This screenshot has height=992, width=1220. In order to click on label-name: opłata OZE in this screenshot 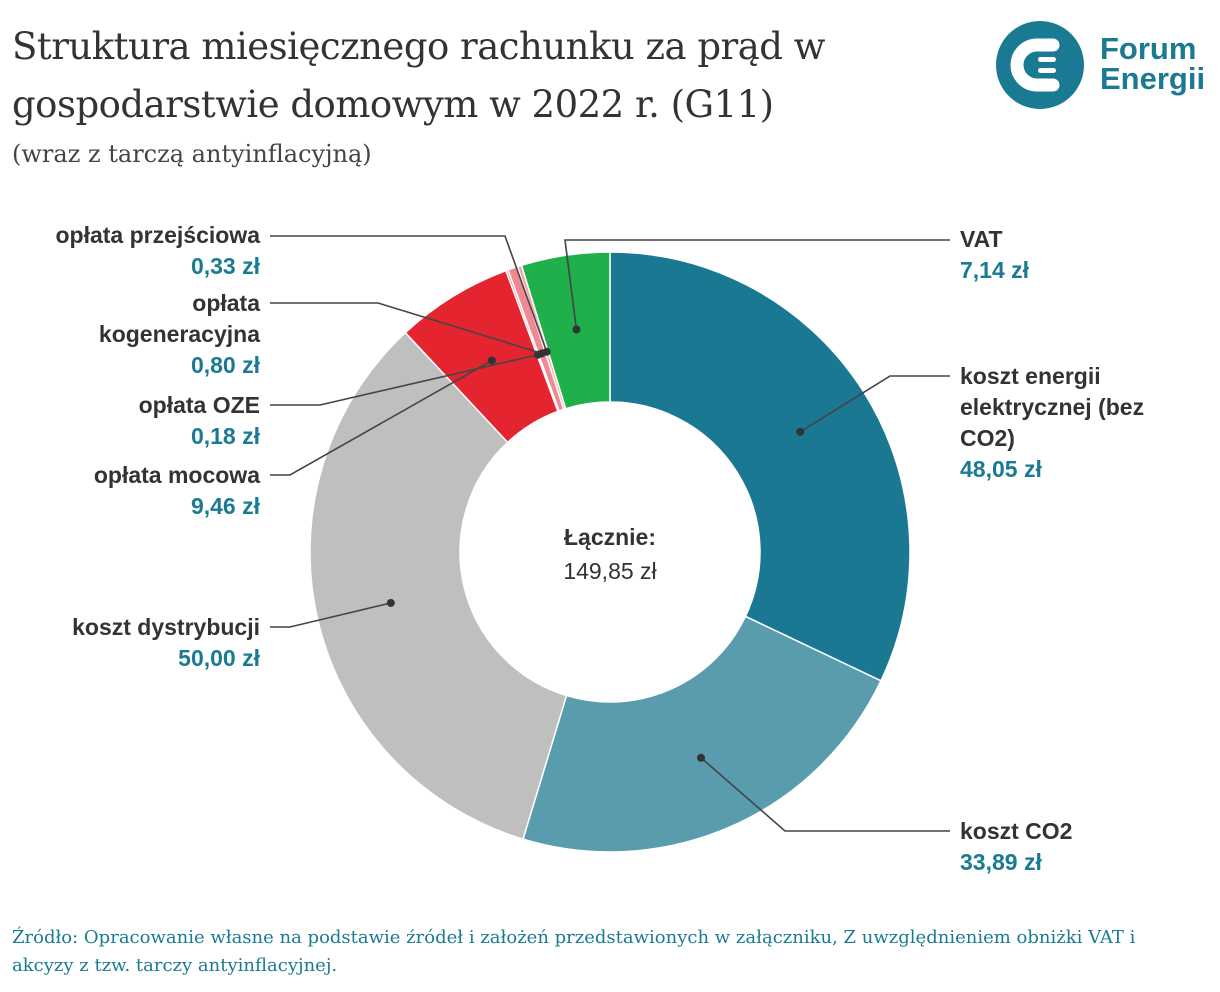, I will do `click(199, 405)`.